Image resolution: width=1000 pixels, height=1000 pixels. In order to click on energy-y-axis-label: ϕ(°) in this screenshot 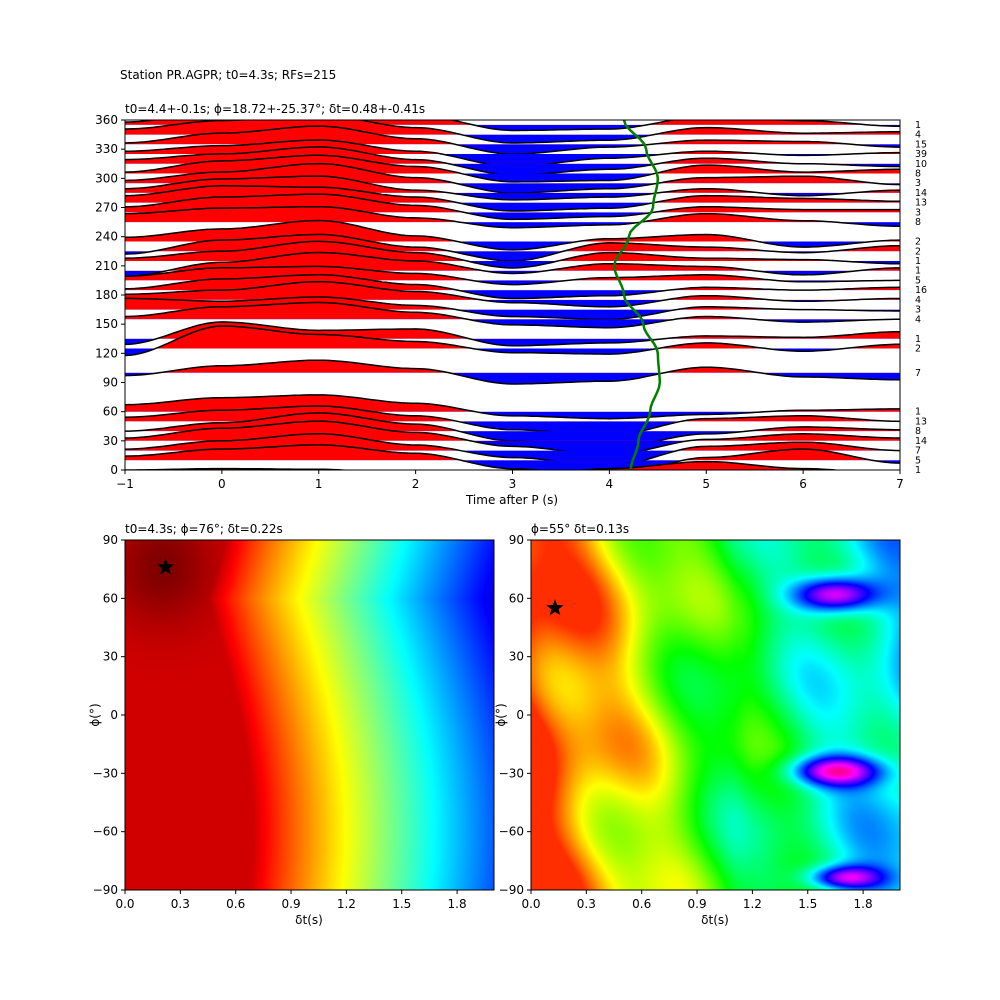, I will do `click(95, 714)`.